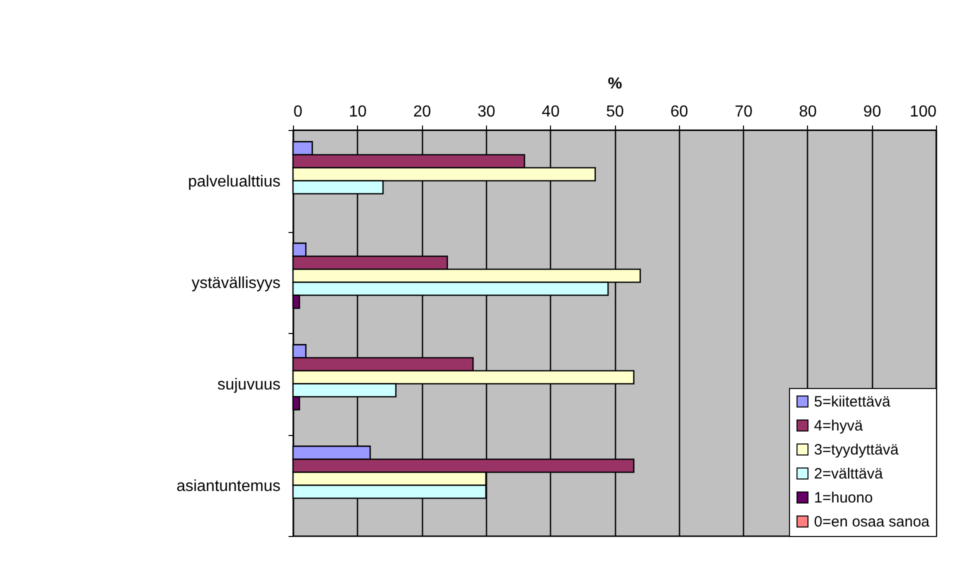 This screenshot has height=578, width=971. What do you see at coordinates (849, 474) in the screenshot?
I see `legend-label: 2=välttävä` at bounding box center [849, 474].